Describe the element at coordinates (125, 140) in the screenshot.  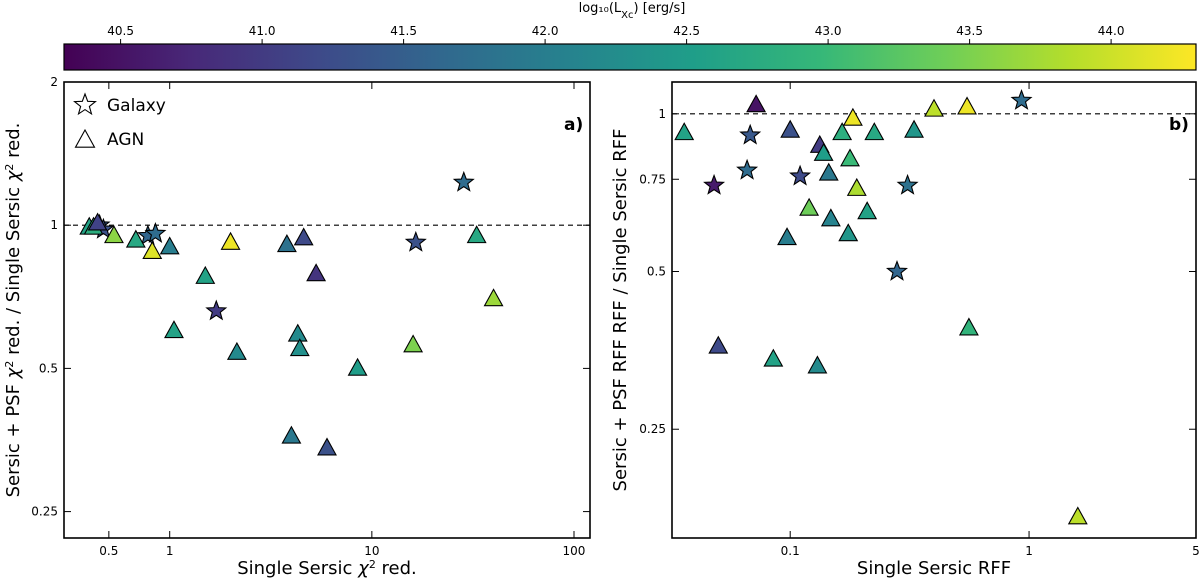
I see `legend-agn-label: AGN` at that location.